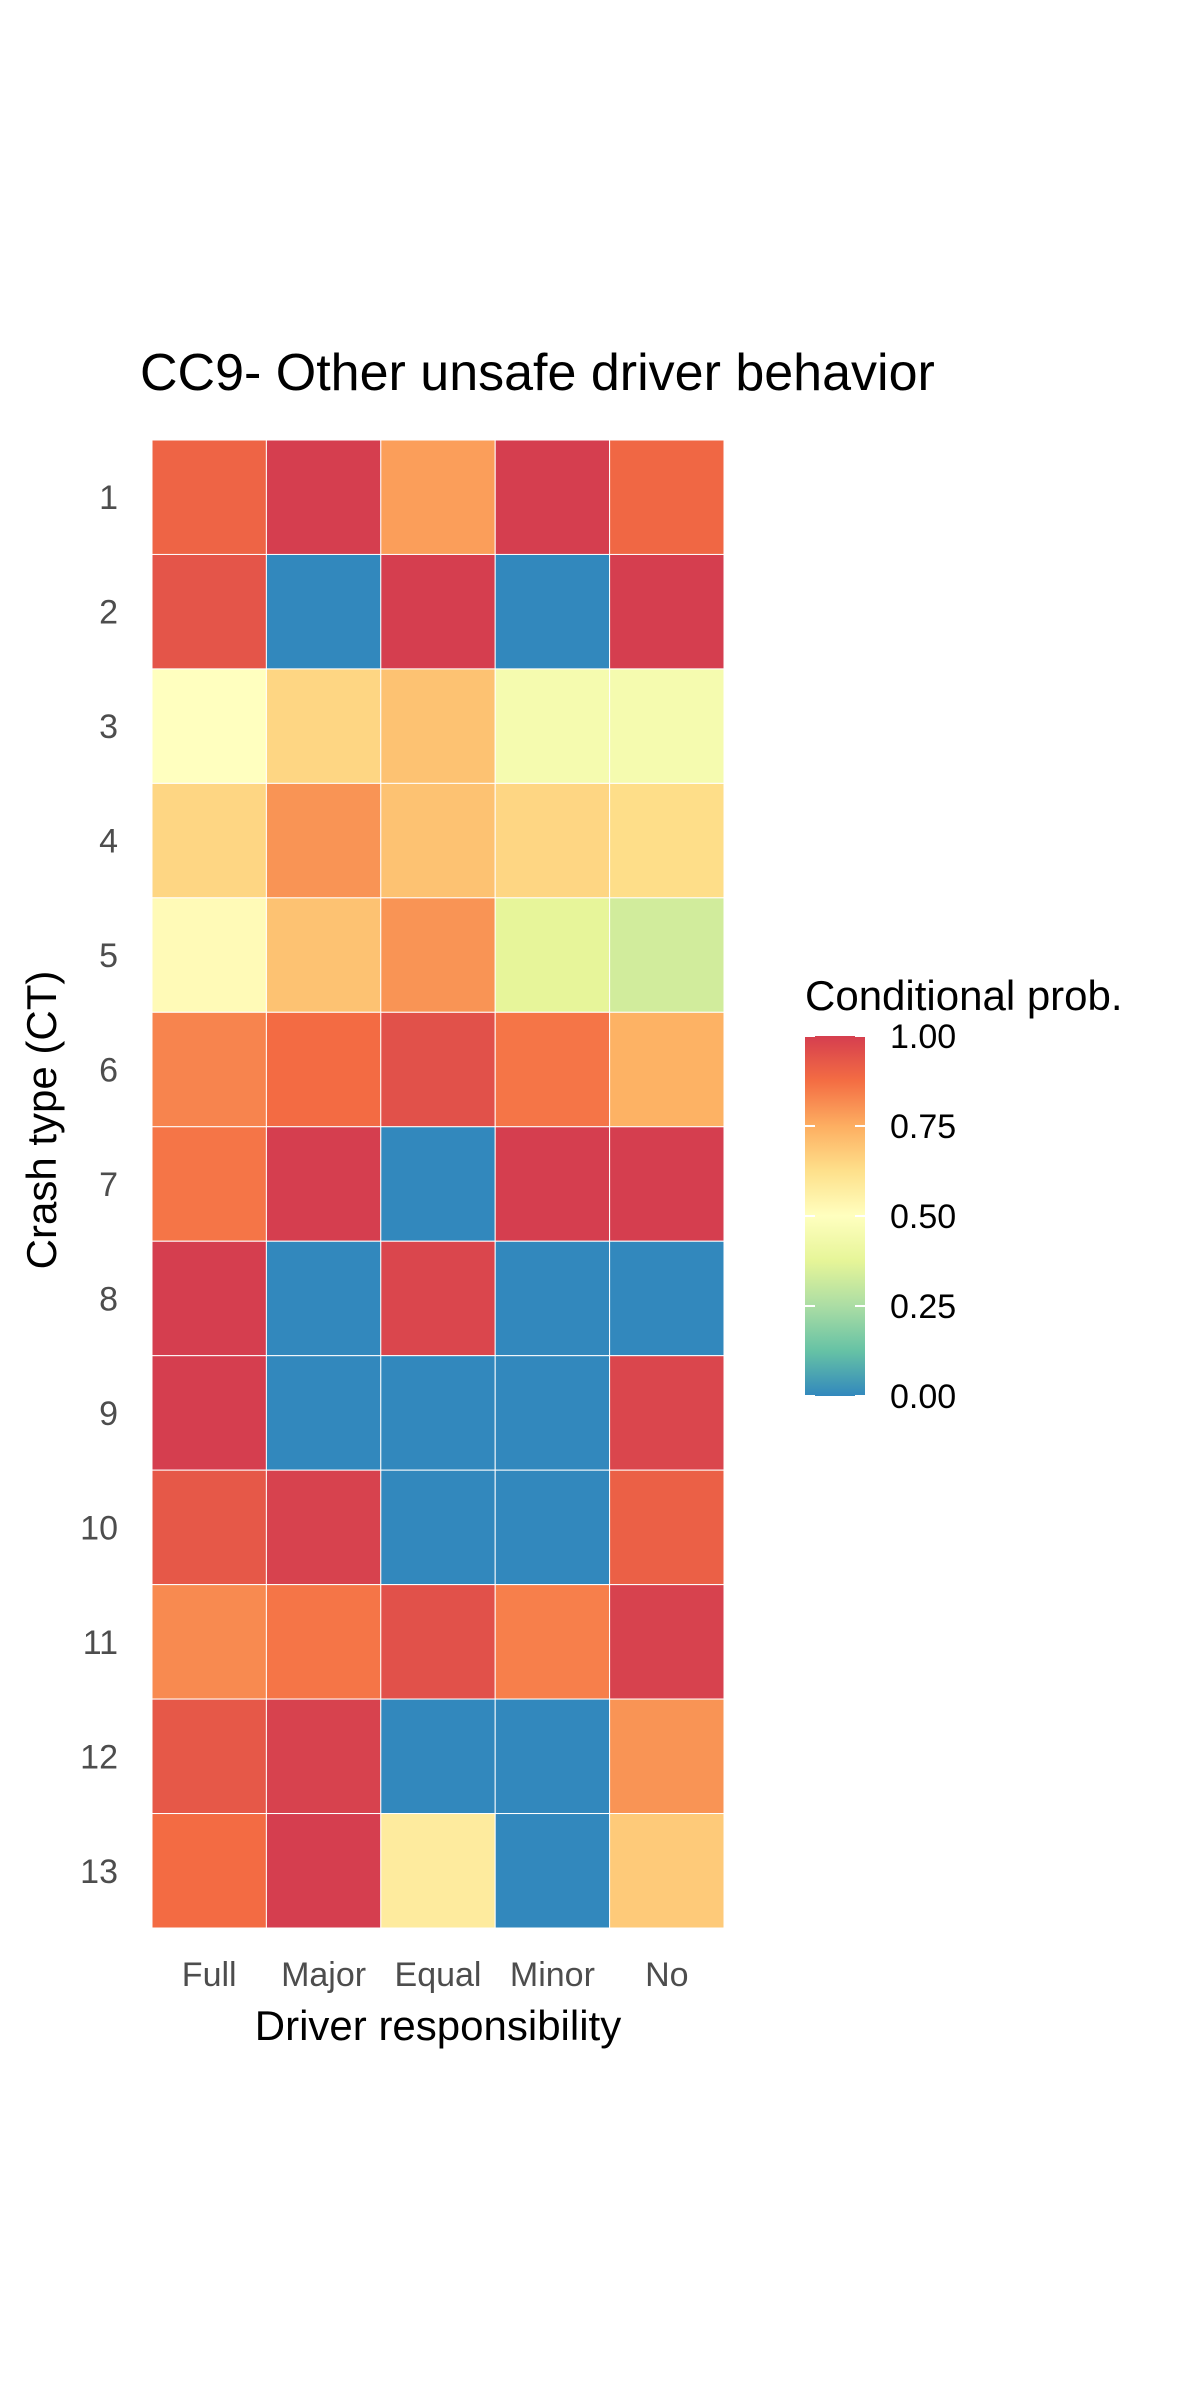  I want to click on x-axis-ticks: Full Major Equal Minor No, so click(435, 1975).